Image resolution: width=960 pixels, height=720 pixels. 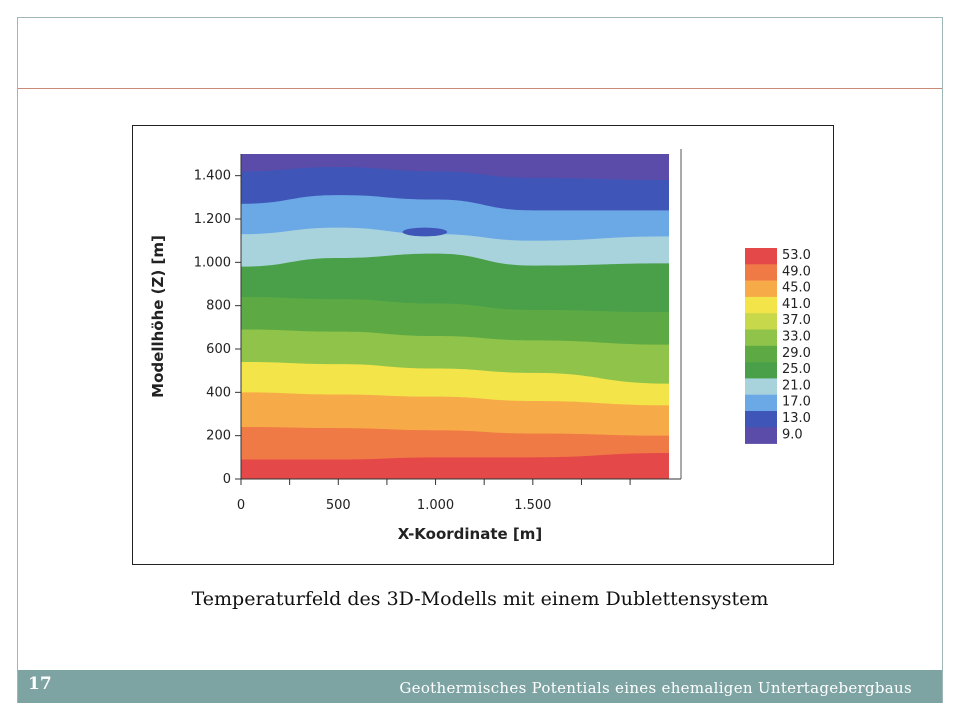 I want to click on legend-label-17.0: 17.0, so click(x=796, y=402).